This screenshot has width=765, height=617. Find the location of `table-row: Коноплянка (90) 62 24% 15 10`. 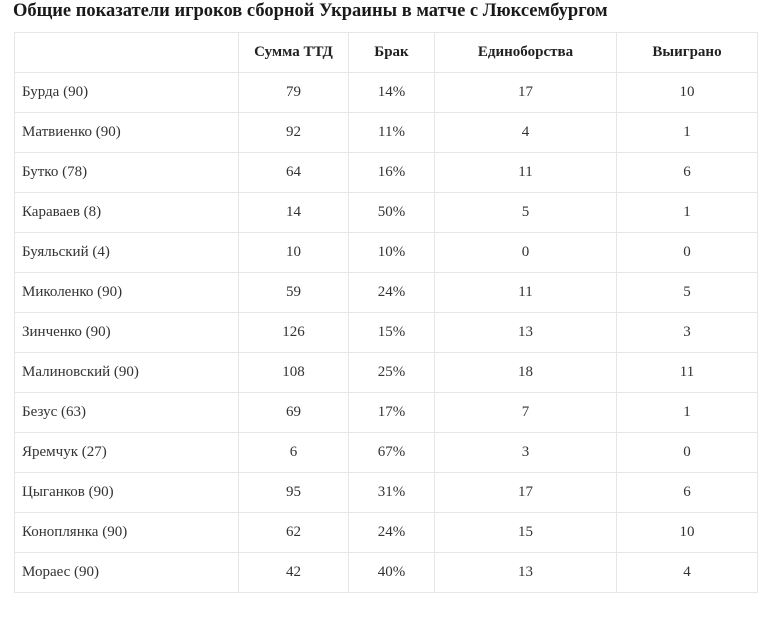

table-row: Коноплянка (90) 62 24% 15 10 is located at coordinates (386, 532).